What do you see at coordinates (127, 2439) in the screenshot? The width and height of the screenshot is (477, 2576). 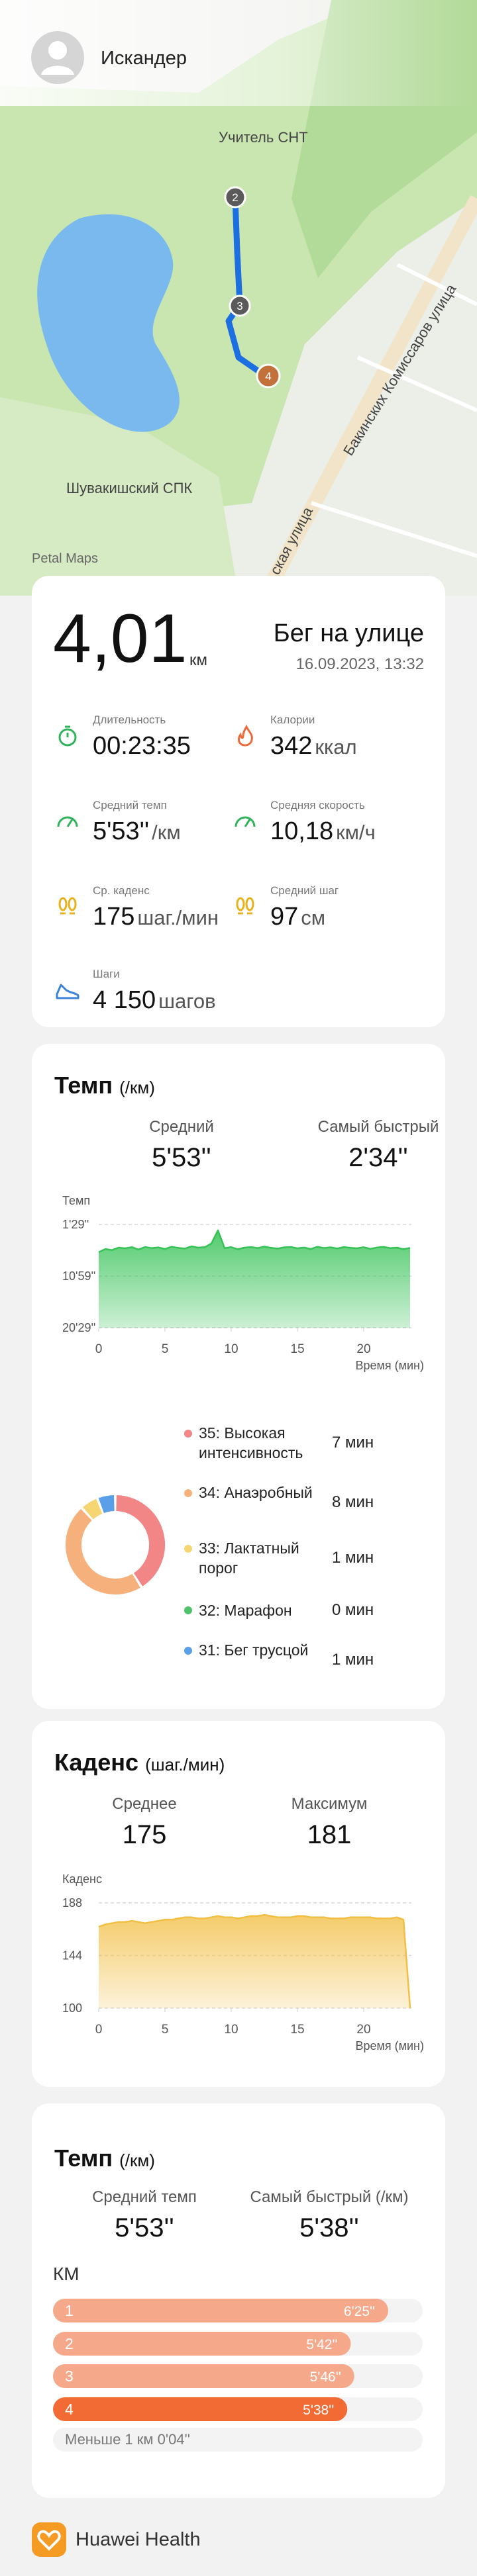 I see `remainder-label: Меньше 1 км 0'04''` at bounding box center [127, 2439].